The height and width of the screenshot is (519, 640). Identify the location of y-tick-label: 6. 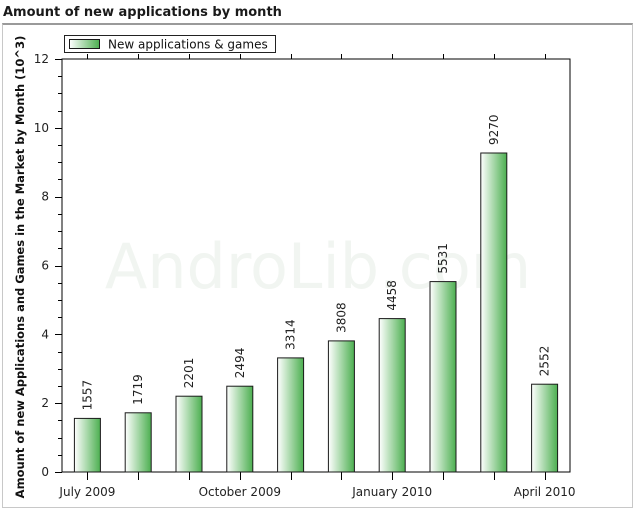
(45, 266).